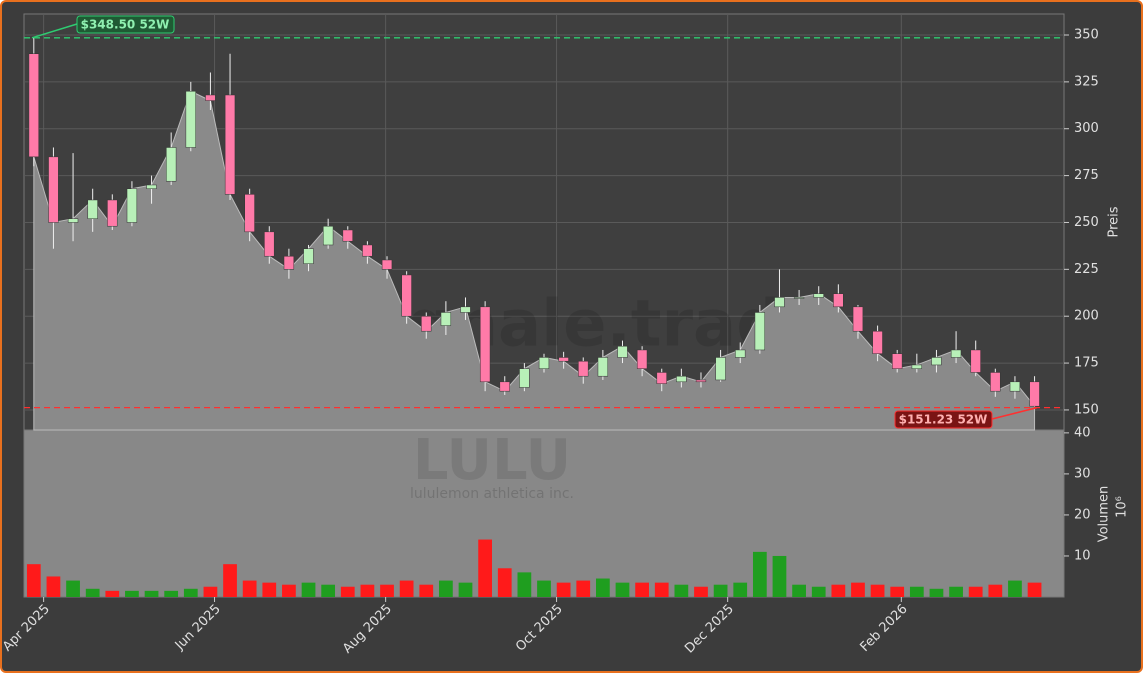  I want to click on annotation-box, so click(125, 24).